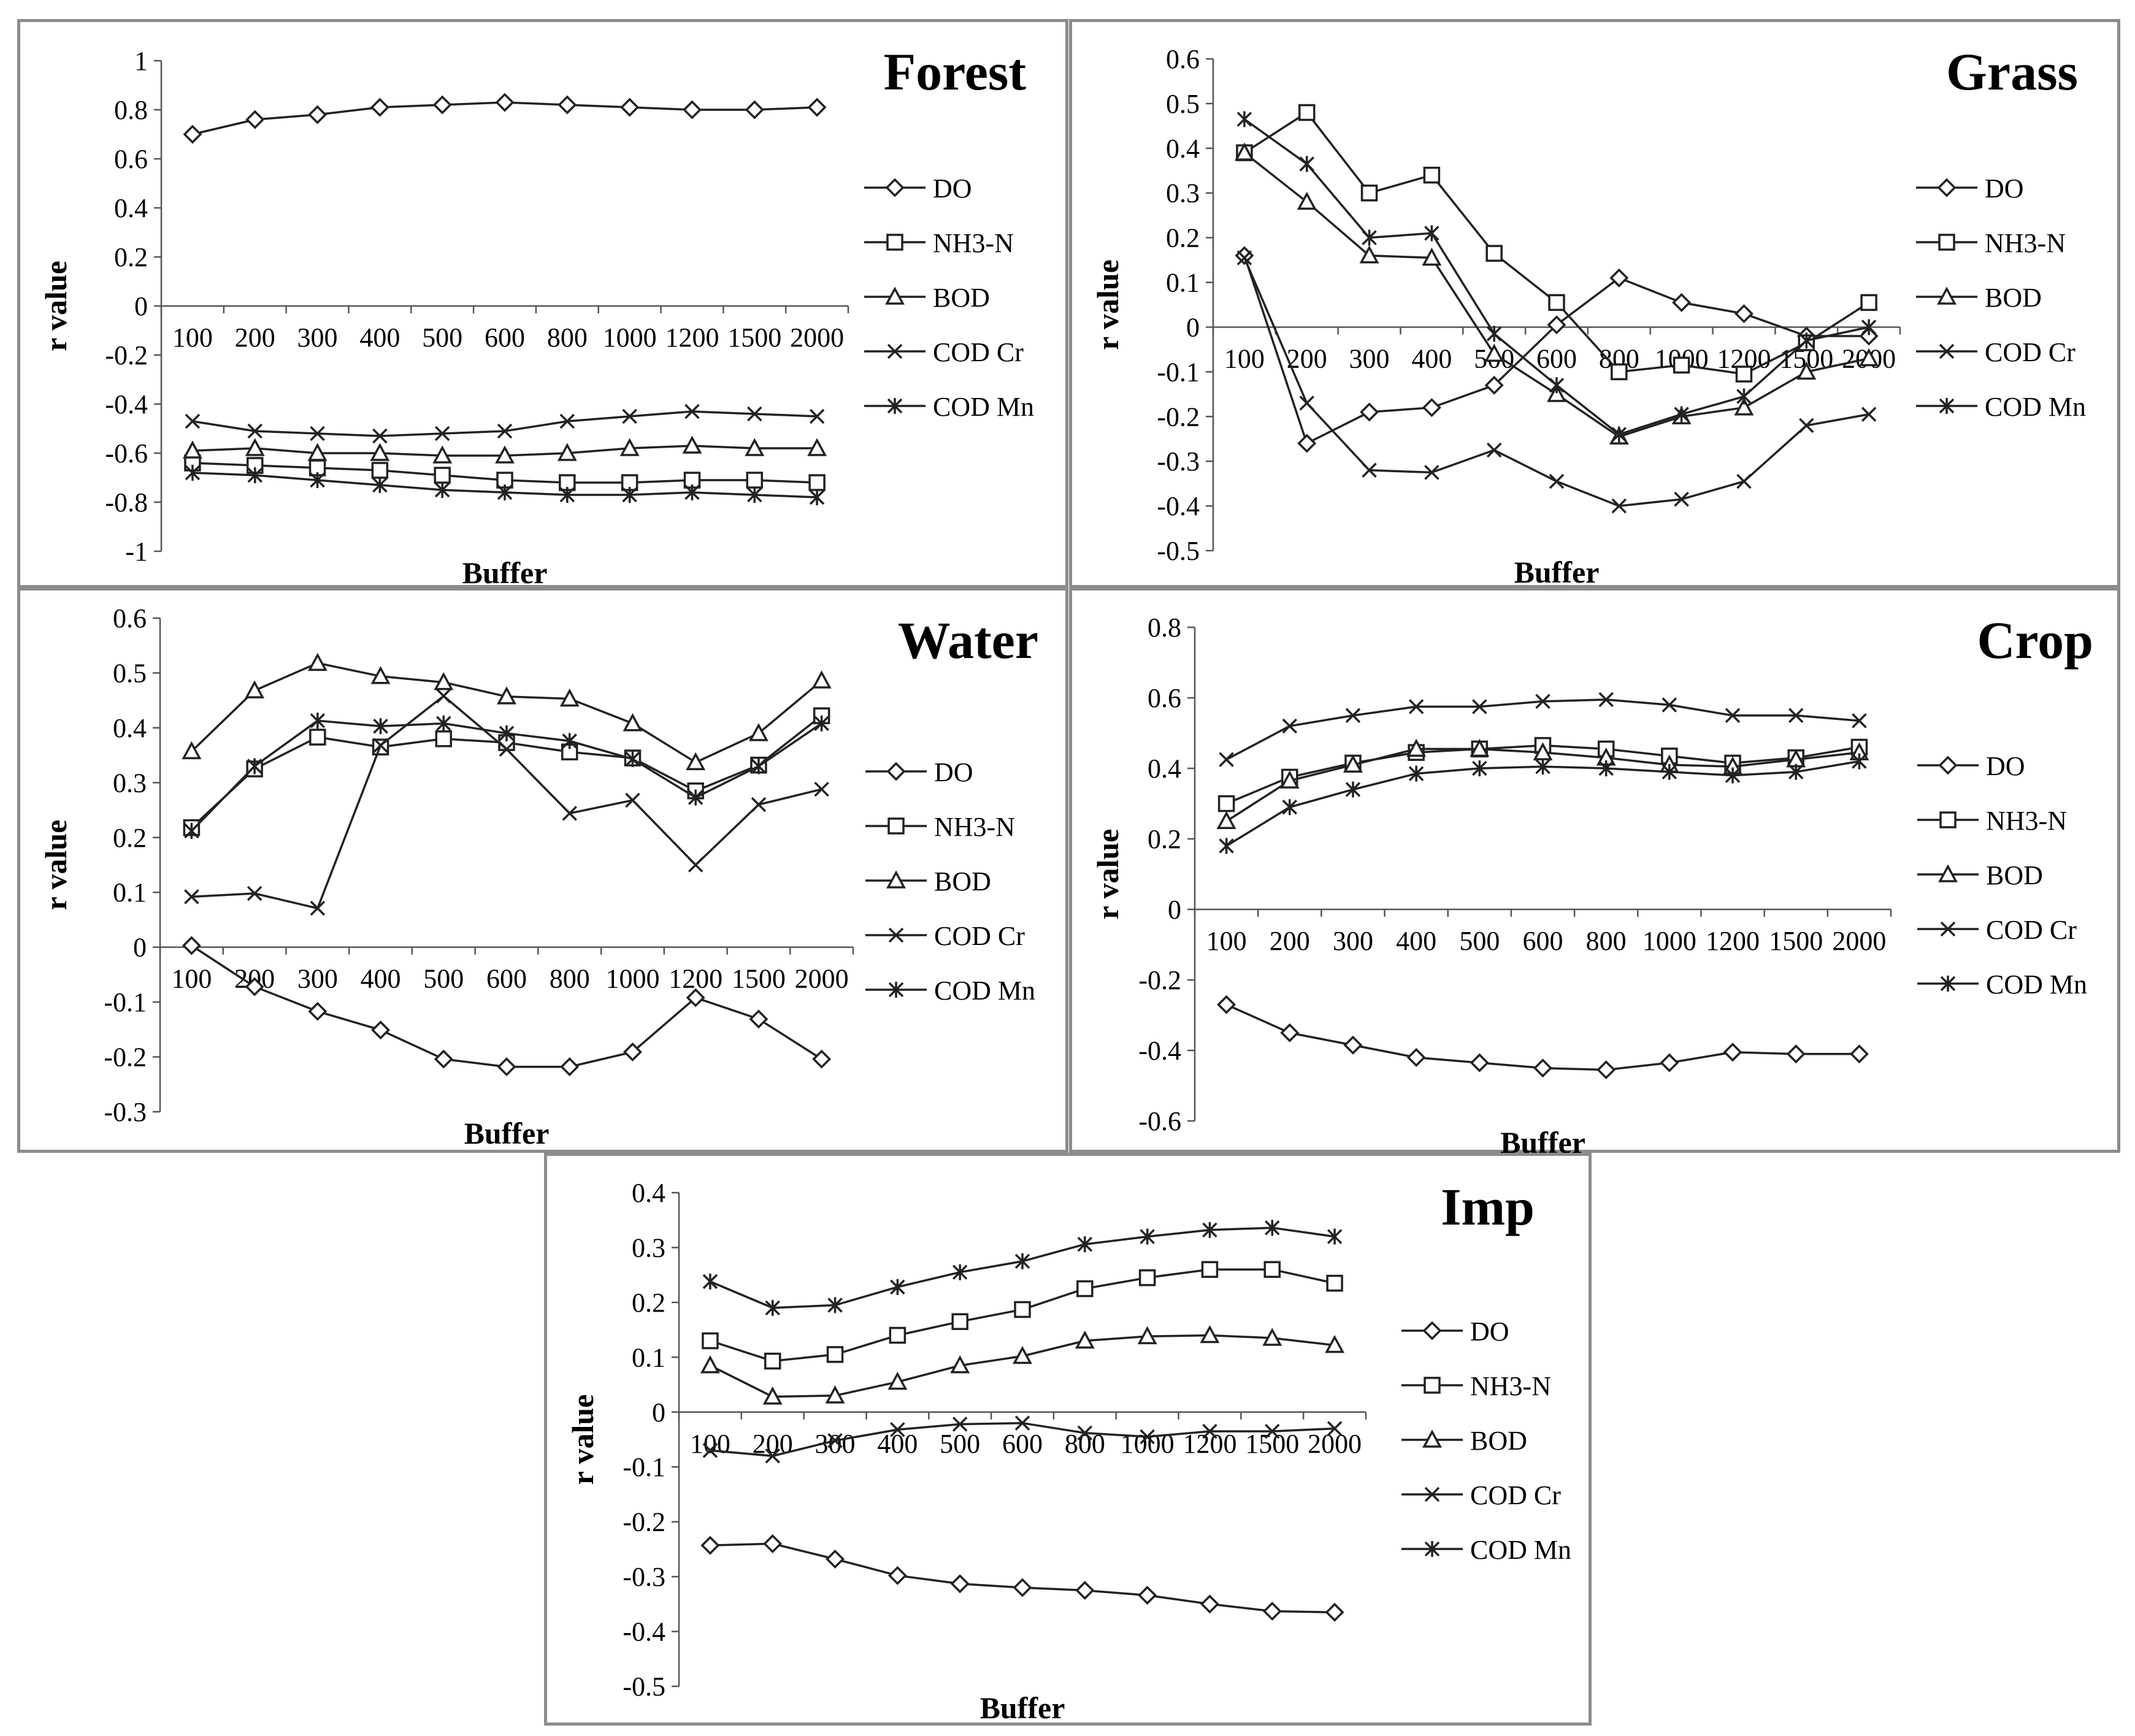 This screenshot has height=1736, width=2135. I want to click on y-tick-label: 1, so click(141, 61).